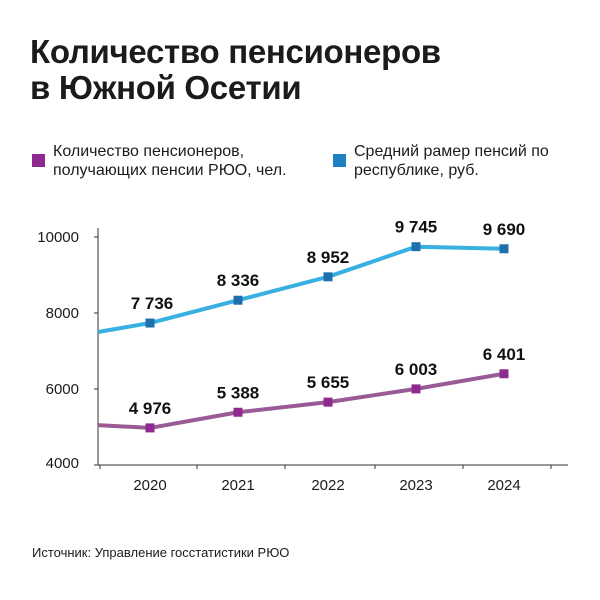 The width and height of the screenshot is (600, 600). Describe the element at coordinates (416, 227) in the screenshot. I see `data-label-avg-pension: 9 745` at that location.